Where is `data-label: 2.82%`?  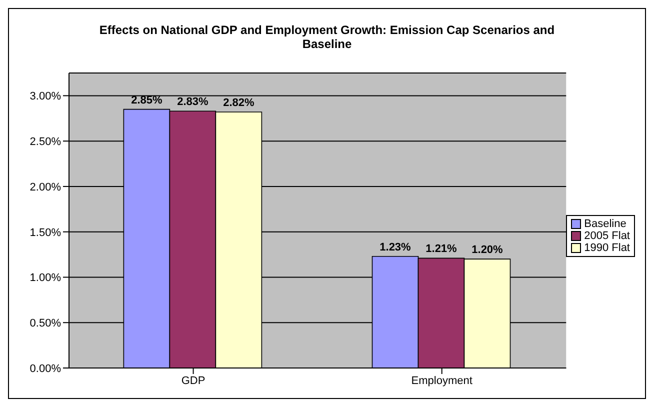 data-label: 2.82% is located at coordinates (238, 103).